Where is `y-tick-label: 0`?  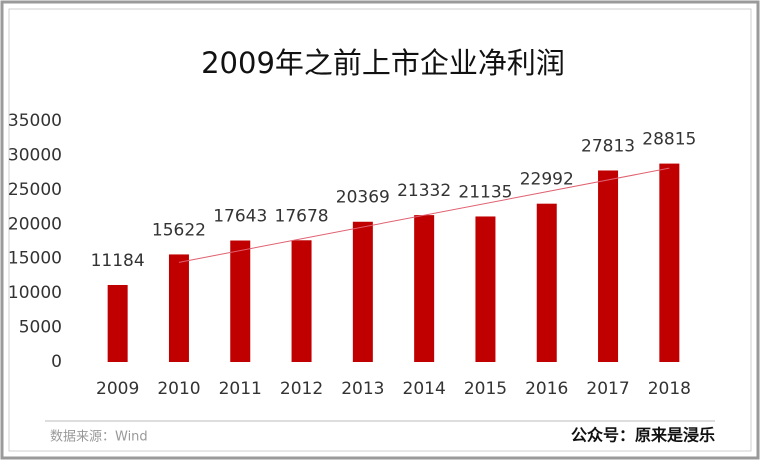
y-tick-label: 0 is located at coordinates (56, 362).